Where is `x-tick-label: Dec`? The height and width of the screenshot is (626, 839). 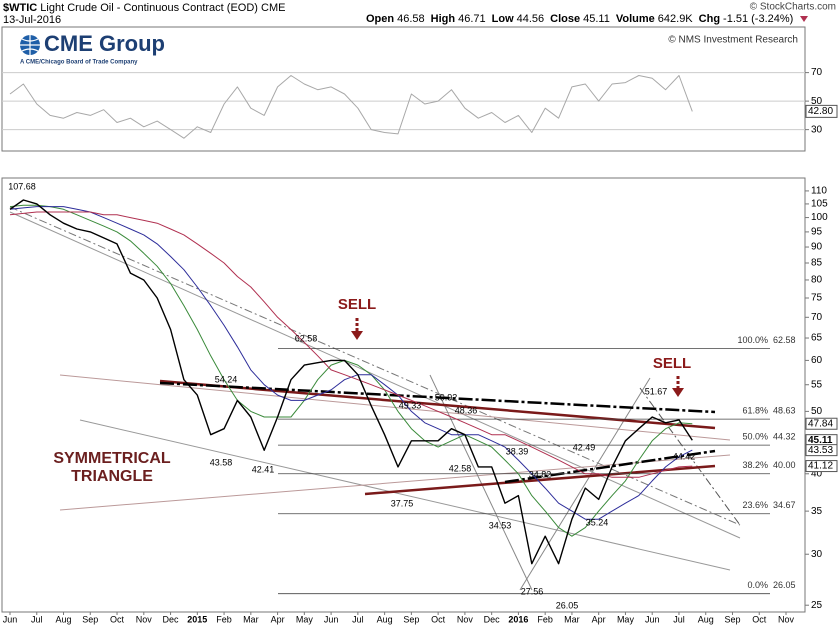
x-tick-label: Dec is located at coordinates (492, 619).